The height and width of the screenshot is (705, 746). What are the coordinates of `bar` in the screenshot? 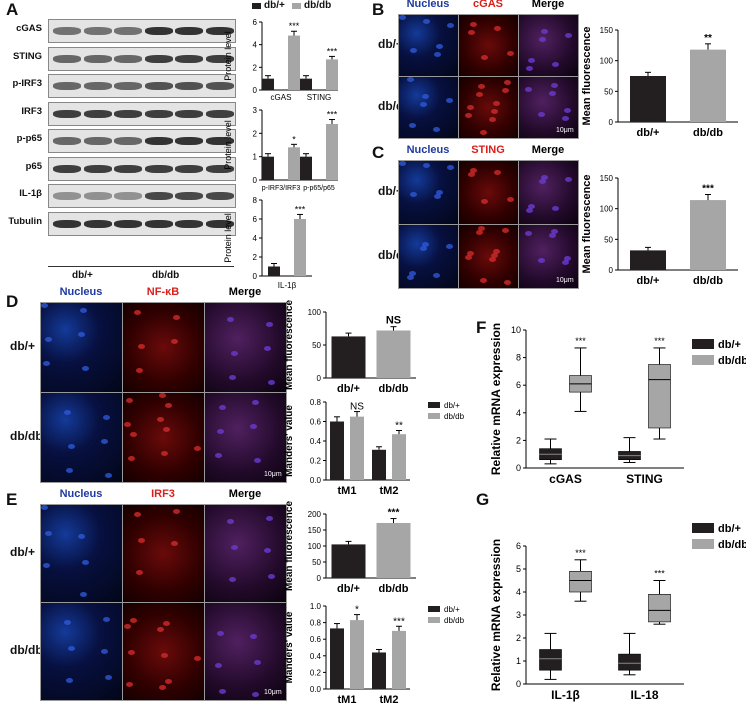 It's located at (379, 464).